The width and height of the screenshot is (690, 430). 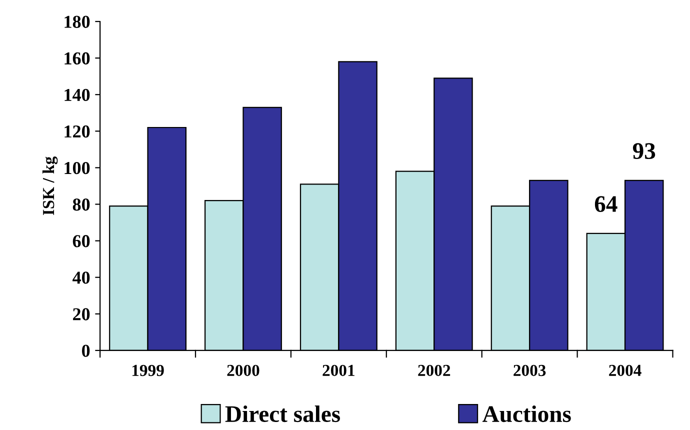 I want to click on y-tick-label: 0, so click(x=86, y=350).